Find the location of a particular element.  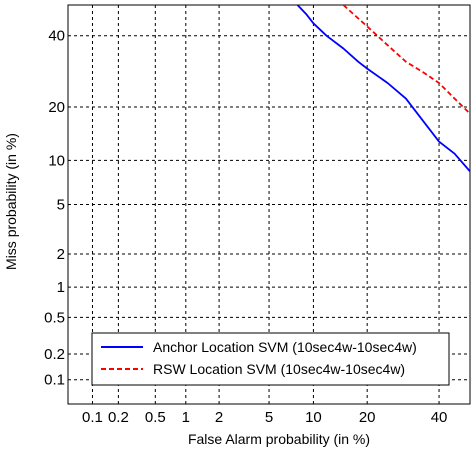

series-line-rsw-location-svm is located at coordinates (406, 60).